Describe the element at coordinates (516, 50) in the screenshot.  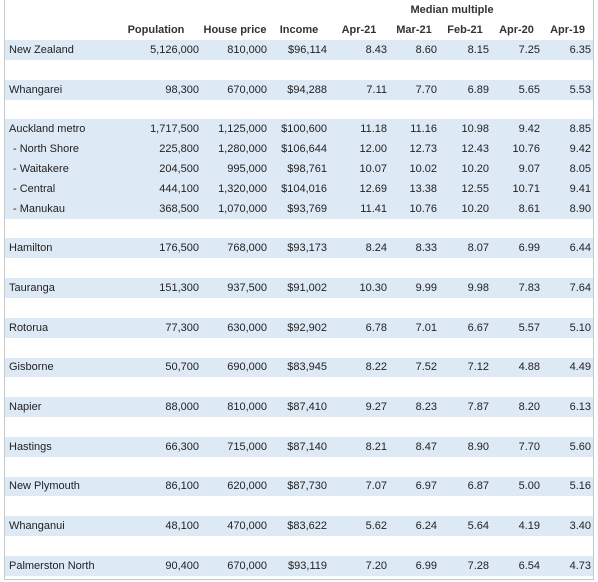
I see `cell: 7.25` at that location.